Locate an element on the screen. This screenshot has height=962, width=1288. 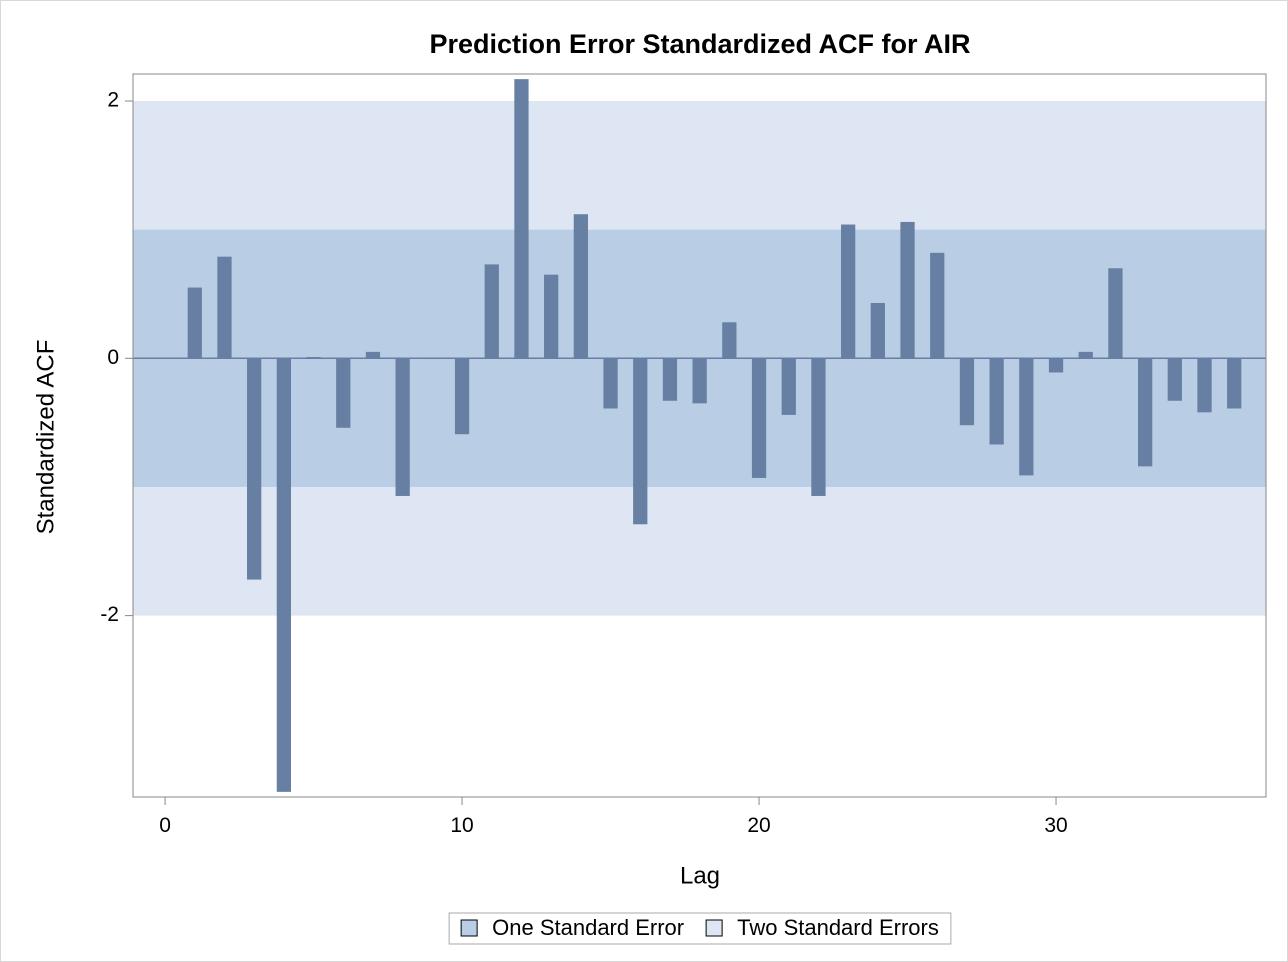
x-tick-label: 20 is located at coordinates (758, 825).